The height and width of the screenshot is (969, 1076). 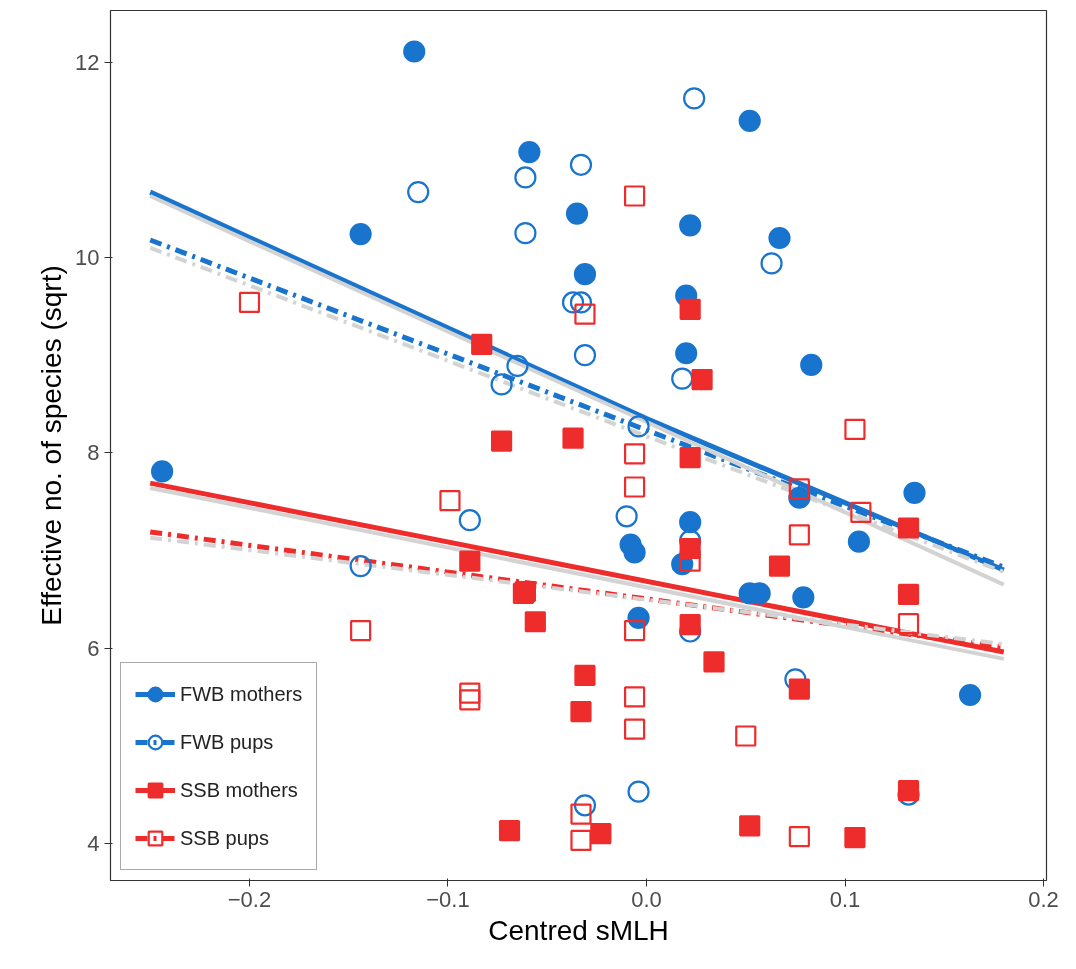 I want to click on y-tick-label: 12, so click(x=87, y=62).